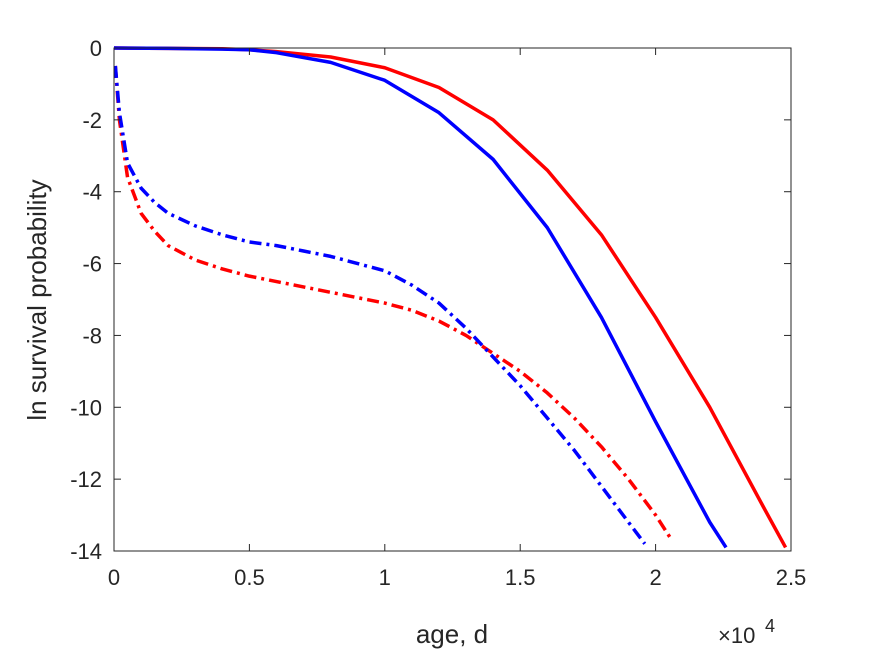 This screenshot has width=875, height=656. I want to click on x-tick-label: 1, so click(385, 577).